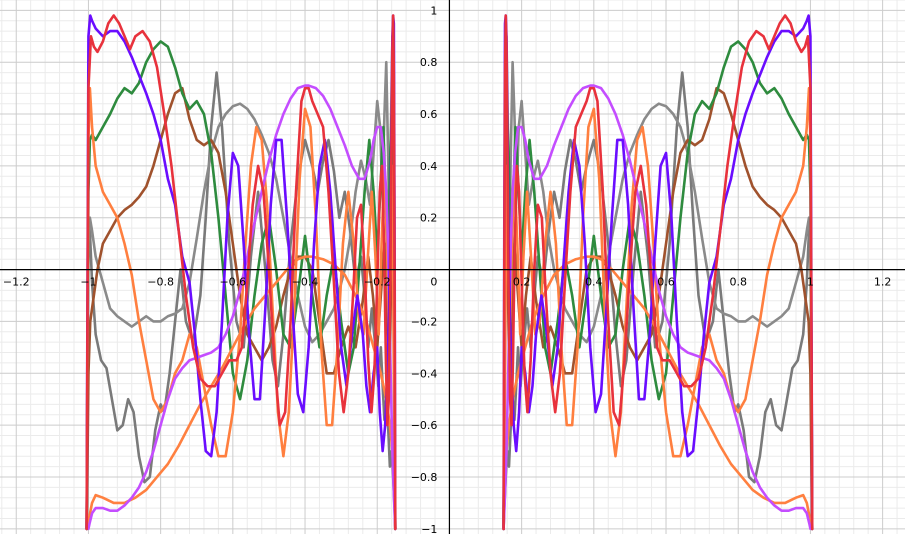  I want to click on y-tick-label: −0.8, so click(424, 477).